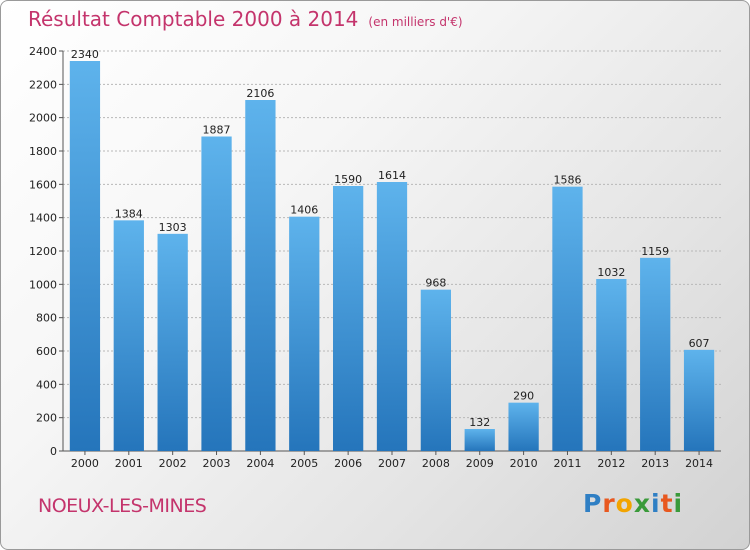  What do you see at coordinates (46, 384) in the screenshot?
I see `y-tick-label: 400` at bounding box center [46, 384].